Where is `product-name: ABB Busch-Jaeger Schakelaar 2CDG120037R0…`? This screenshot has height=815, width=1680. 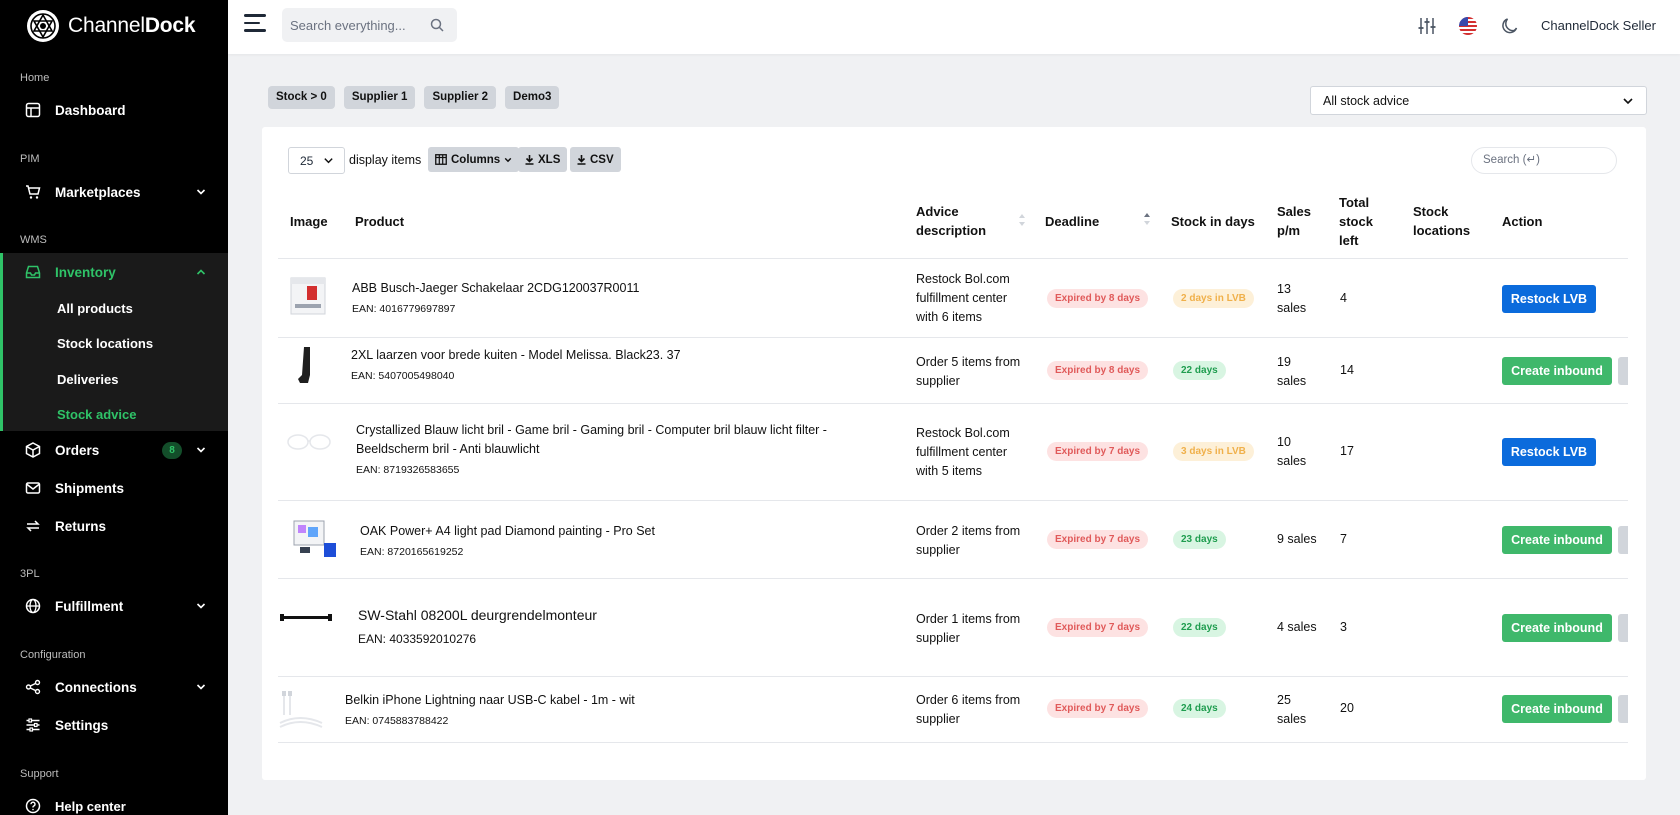
product-name: ABB Busch-Jaeger Schakelaar 2CDG120037R0… is located at coordinates (496, 288).